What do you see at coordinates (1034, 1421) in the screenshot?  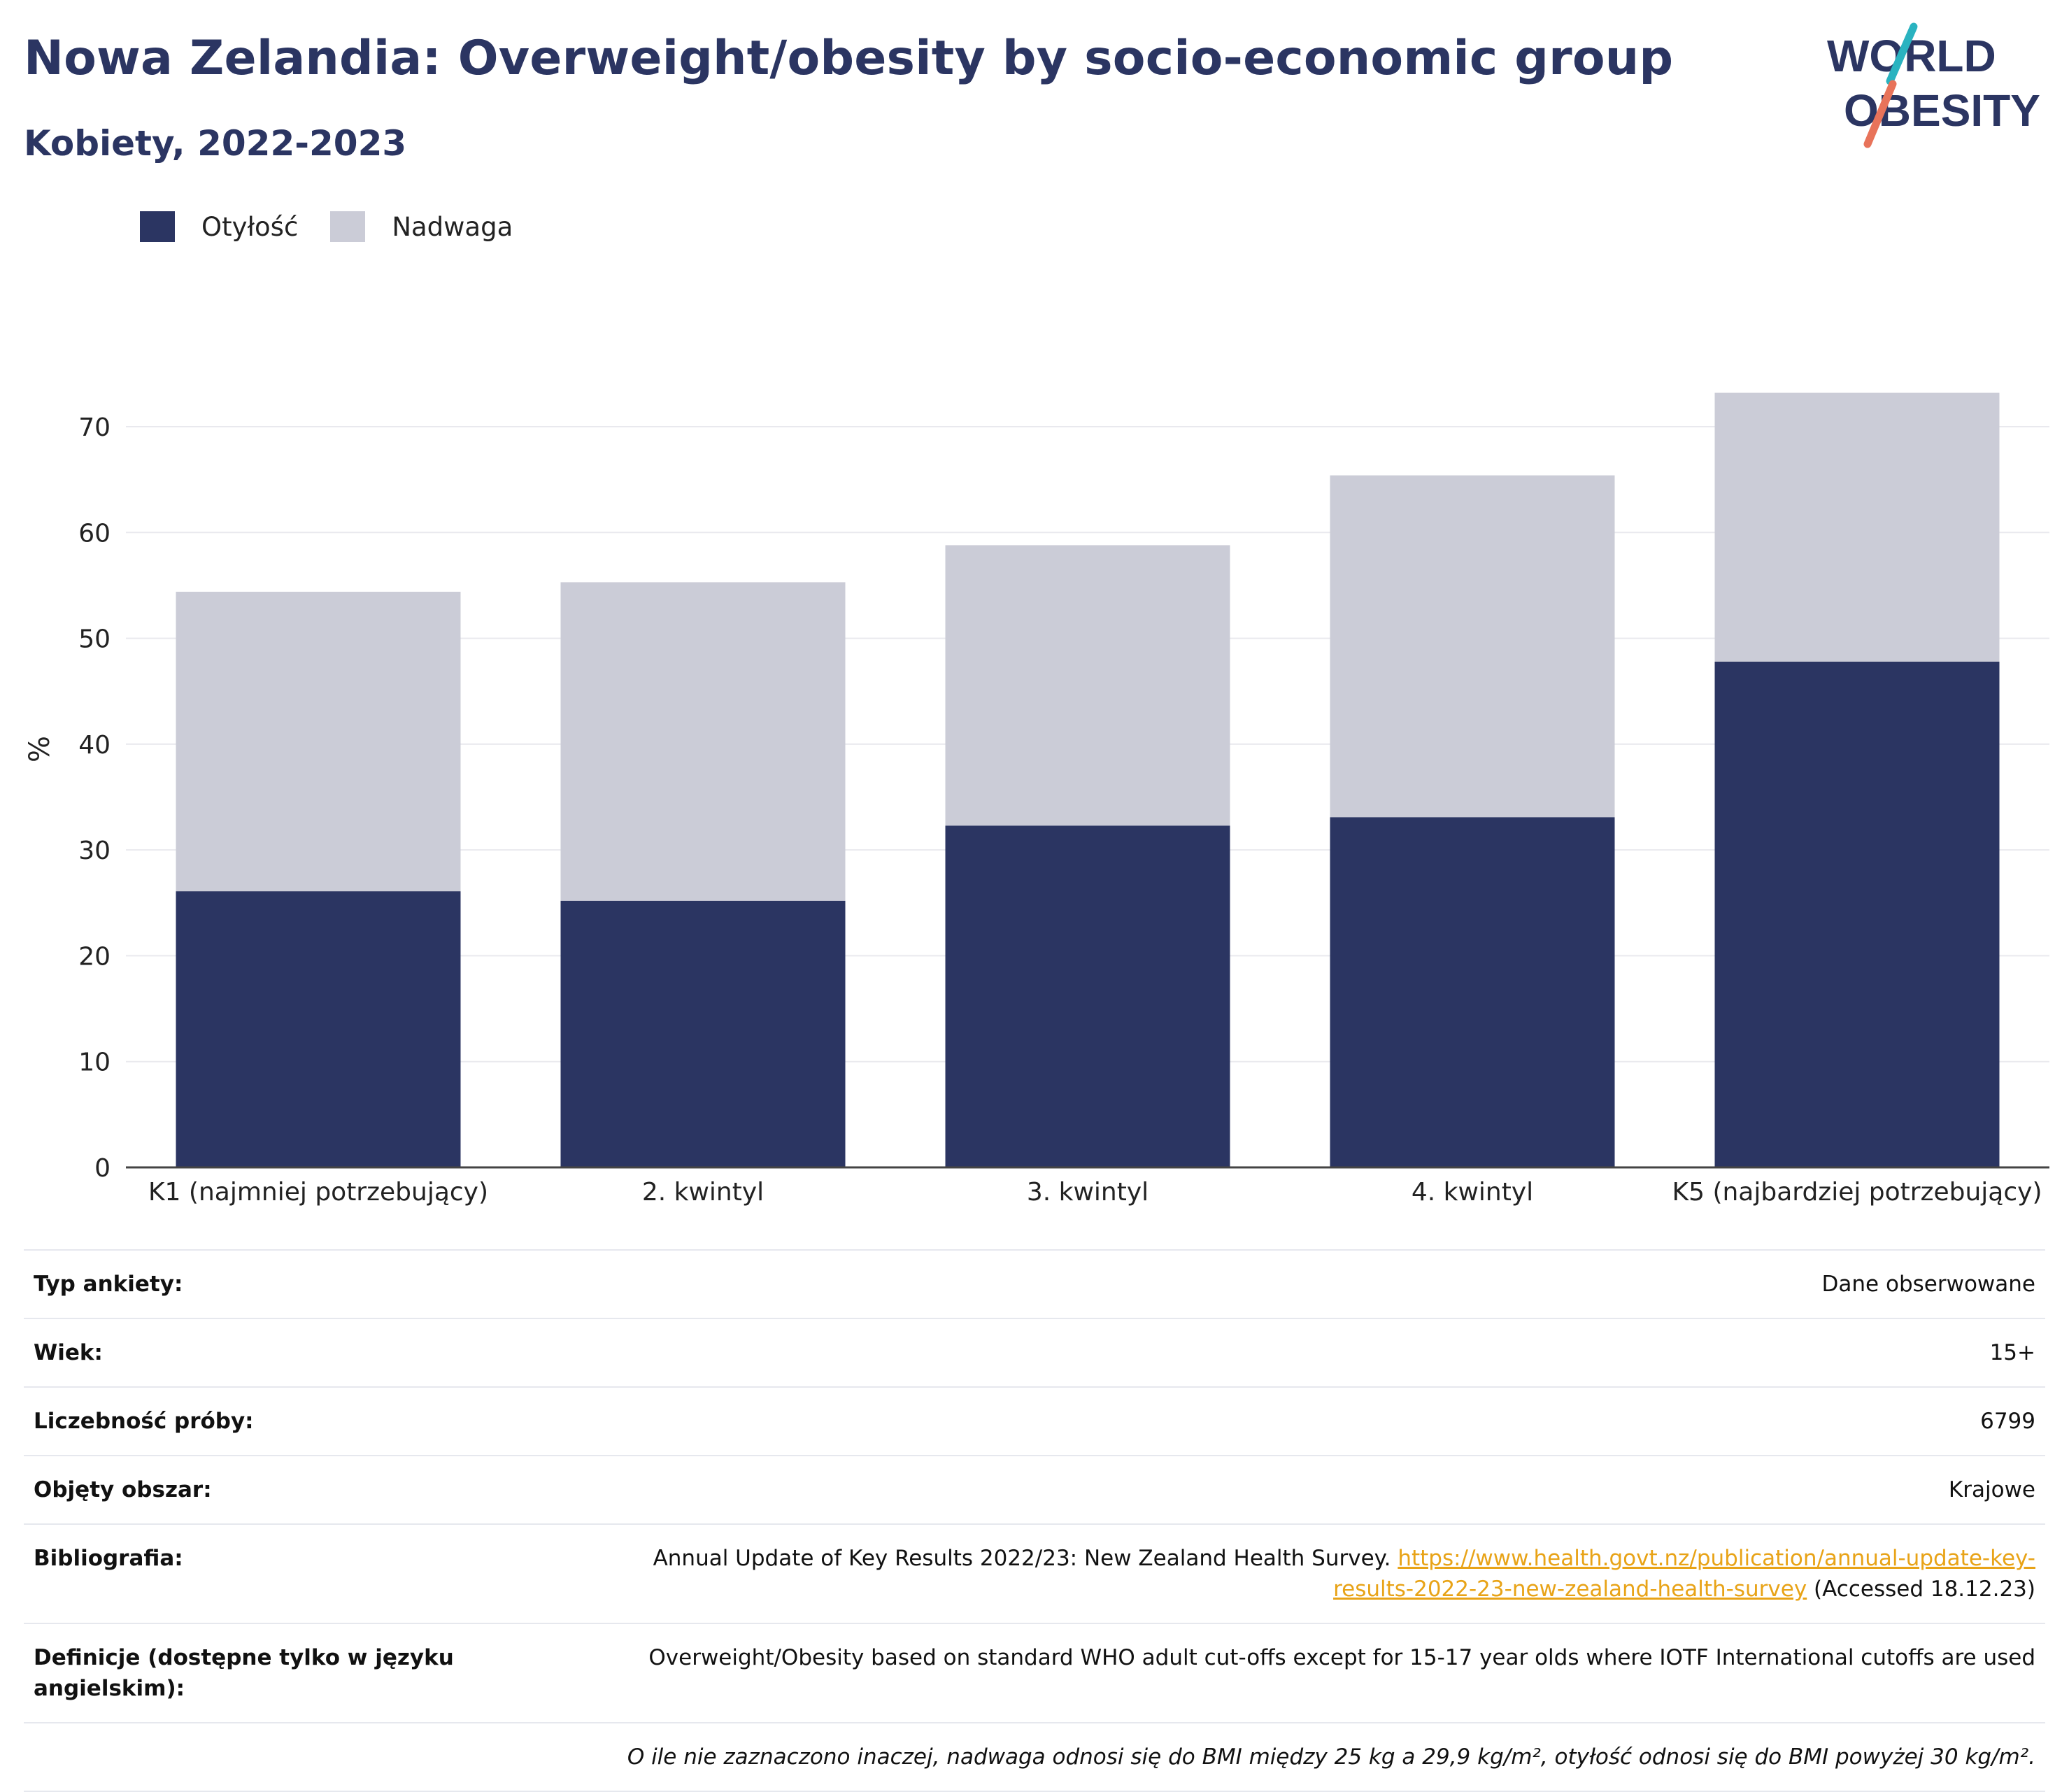 I see `info-row: Liczebność próby: 6799` at bounding box center [1034, 1421].